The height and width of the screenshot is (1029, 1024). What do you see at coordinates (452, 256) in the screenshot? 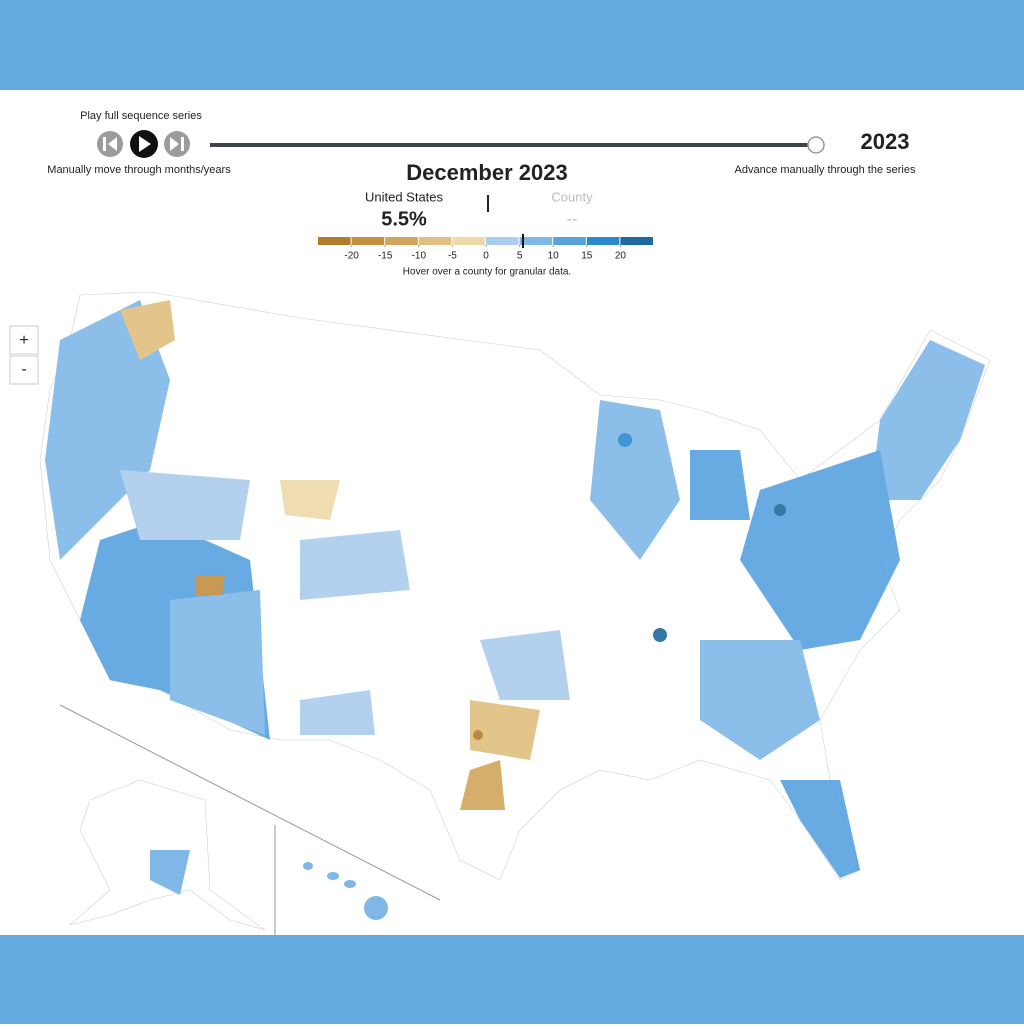
I see `legend-tick-label: -5` at bounding box center [452, 256].